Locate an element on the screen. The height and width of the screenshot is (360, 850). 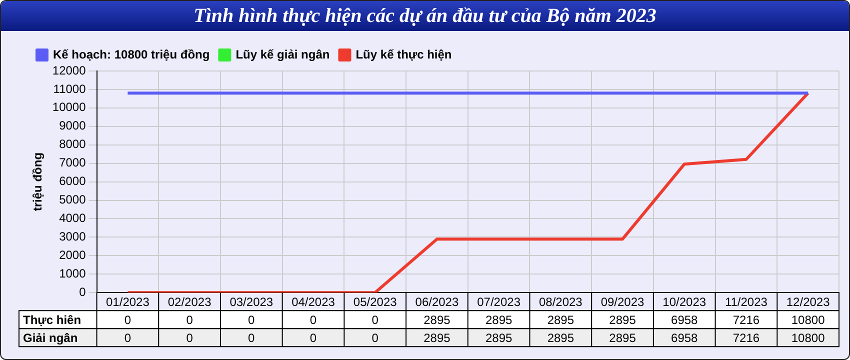
text: 7216 is located at coordinates (746, 337).